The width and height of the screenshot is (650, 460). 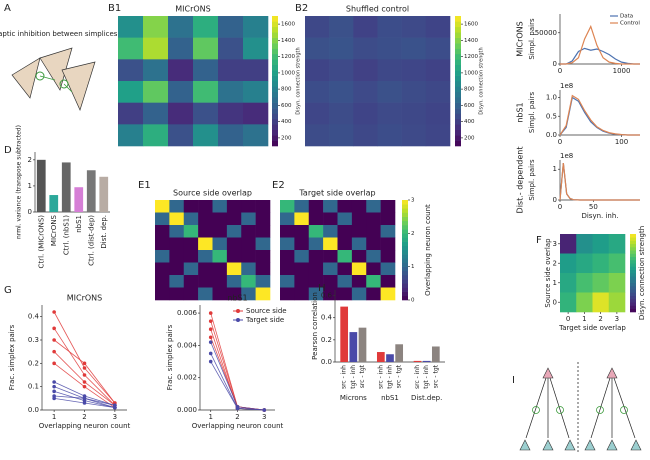 I want to click on colorbar-tick-label: 400, so click(x=286, y=122).